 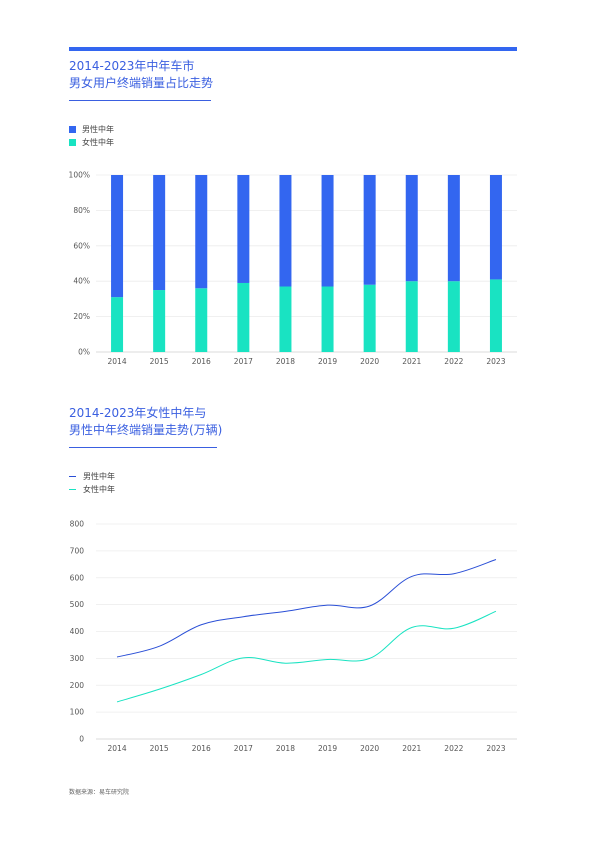 I want to click on legend-swatch-male, so click(x=72, y=129).